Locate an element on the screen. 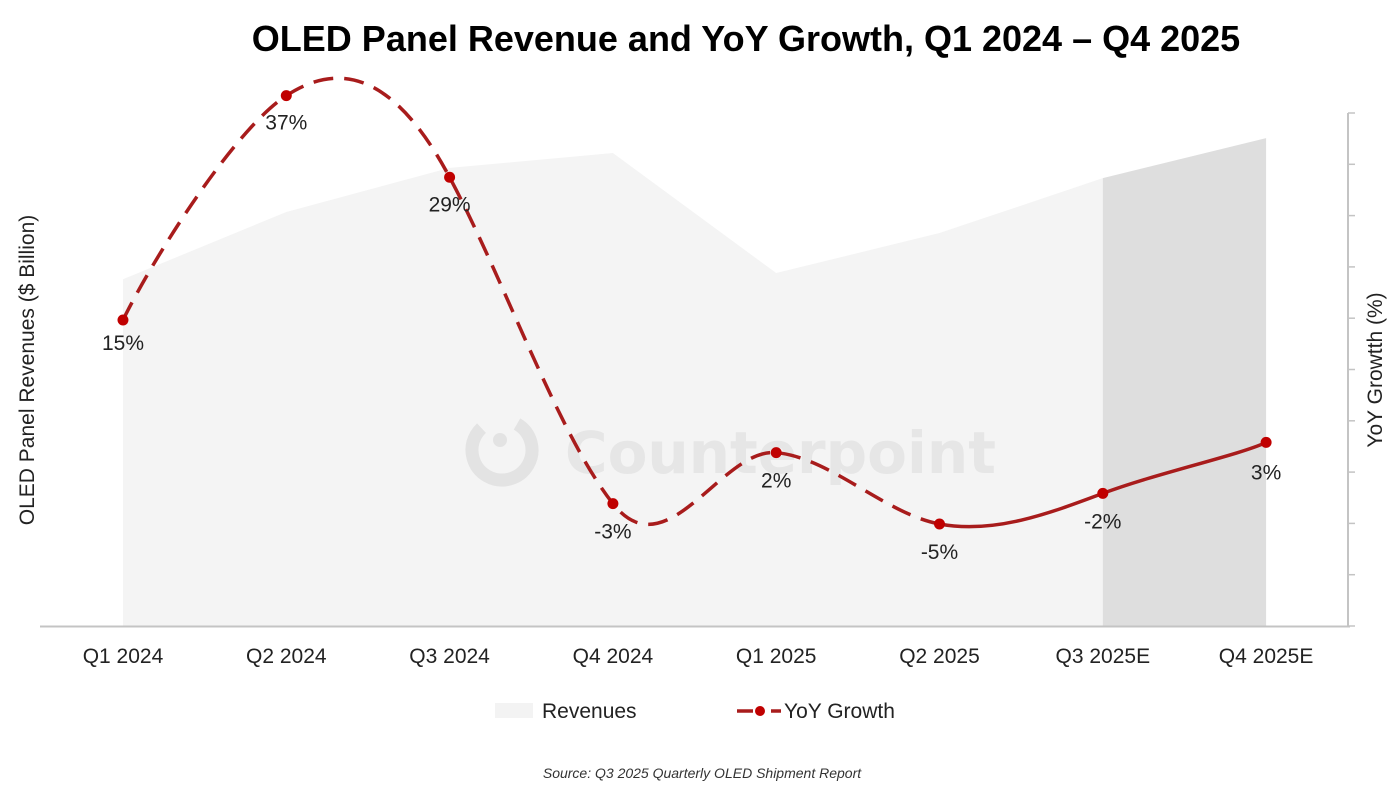  yoy-growth-data-label: -3% is located at coordinates (612, 532).